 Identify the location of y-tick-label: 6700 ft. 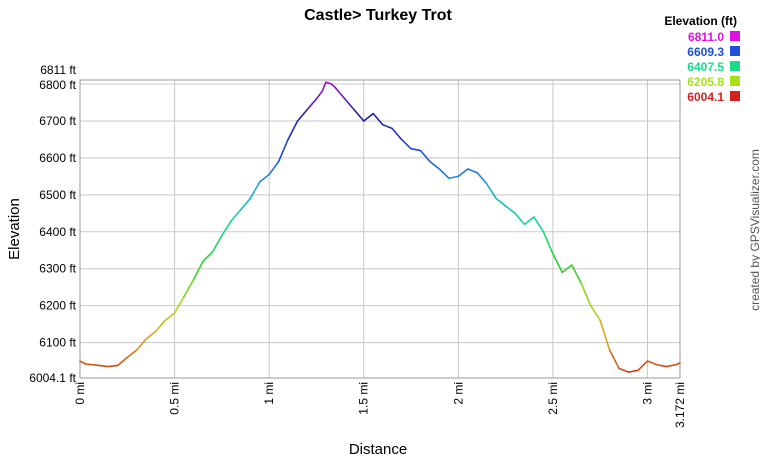
(57, 121).